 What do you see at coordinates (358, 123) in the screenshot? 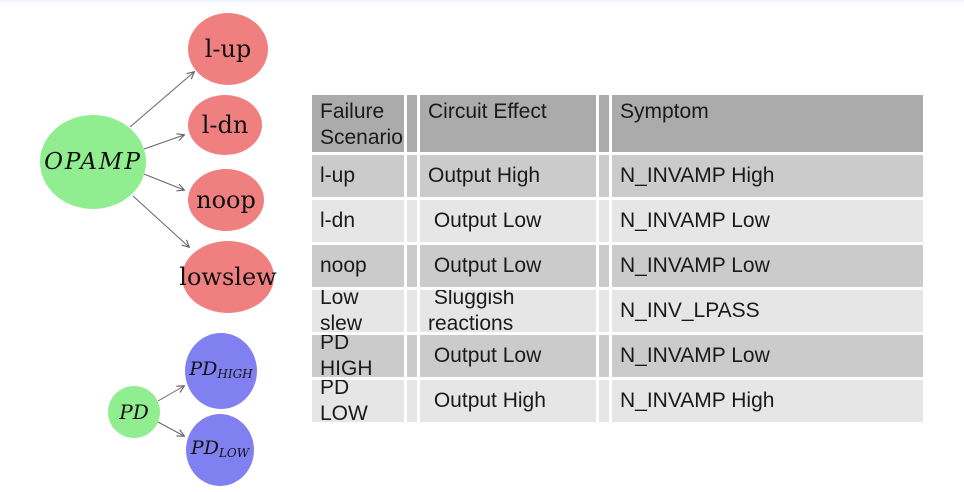
I see `header-failure-scenario: Failure Scenario` at bounding box center [358, 123].